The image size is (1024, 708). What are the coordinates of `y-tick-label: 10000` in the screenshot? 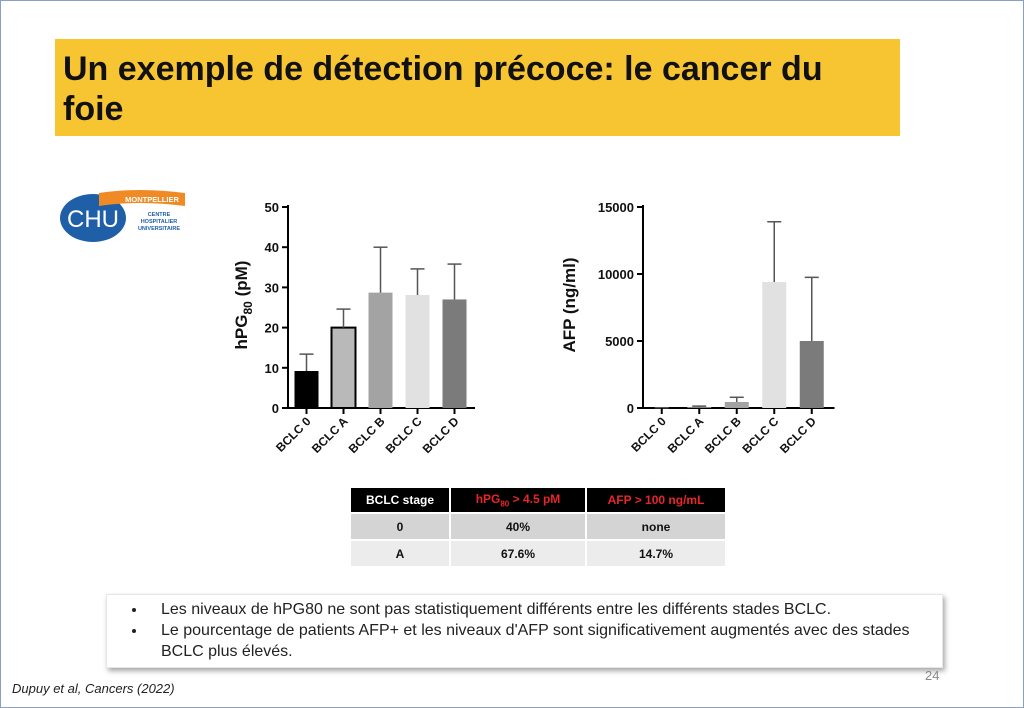 It's located at (616, 274).